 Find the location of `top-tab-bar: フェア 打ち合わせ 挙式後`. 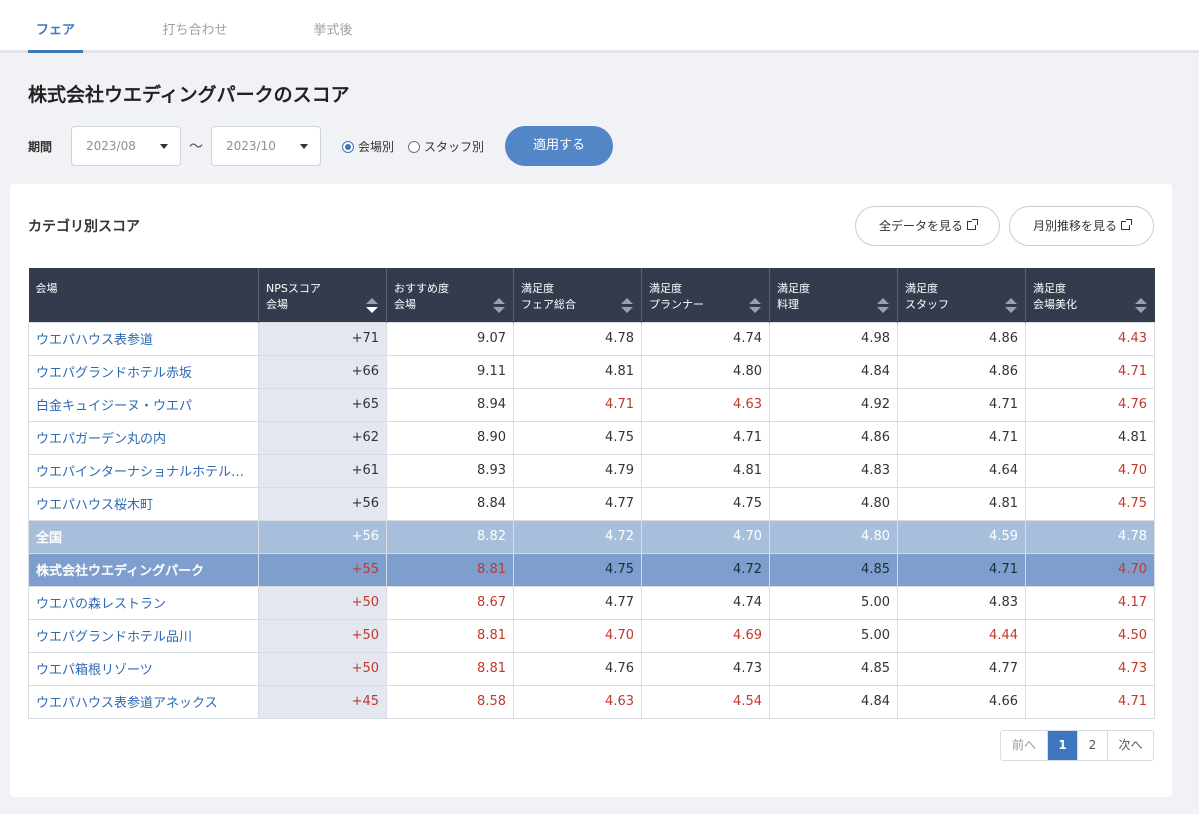

top-tab-bar: フェア 打ち合わせ 挙式後 is located at coordinates (599, 26).